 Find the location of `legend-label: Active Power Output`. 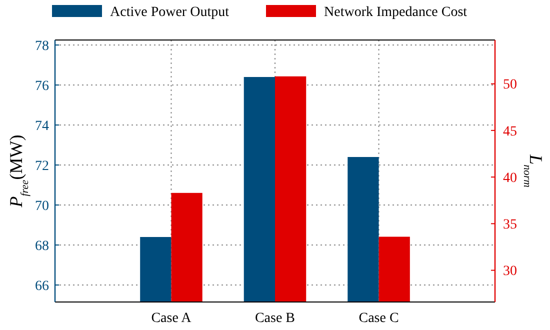

legend-label: Active Power Output is located at coordinates (170, 12).